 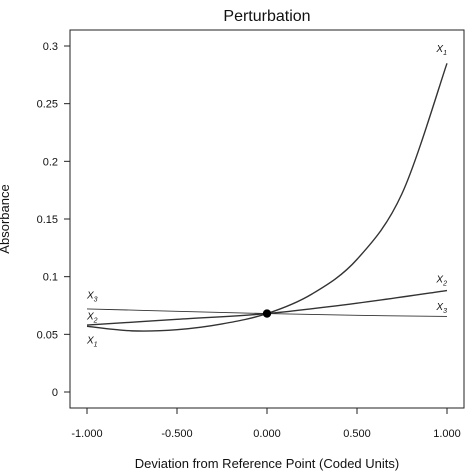 I want to click on y-tick-label: 0.25, so click(x=47, y=105).